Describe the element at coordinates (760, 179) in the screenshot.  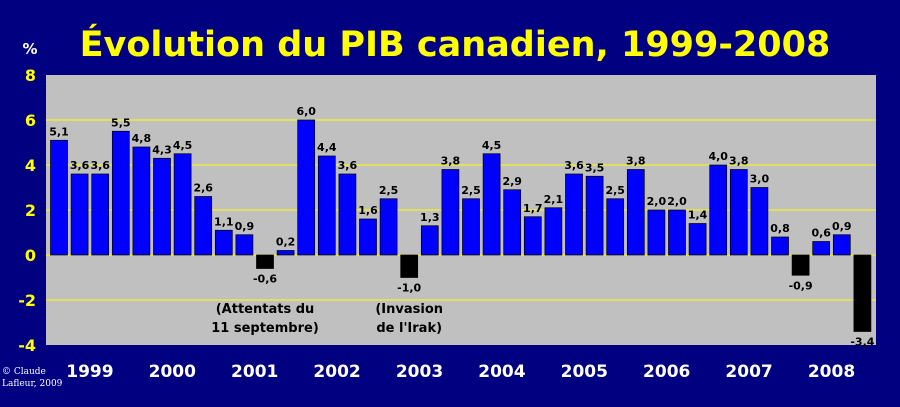
I see `bar-value-label: 3,0` at that location.